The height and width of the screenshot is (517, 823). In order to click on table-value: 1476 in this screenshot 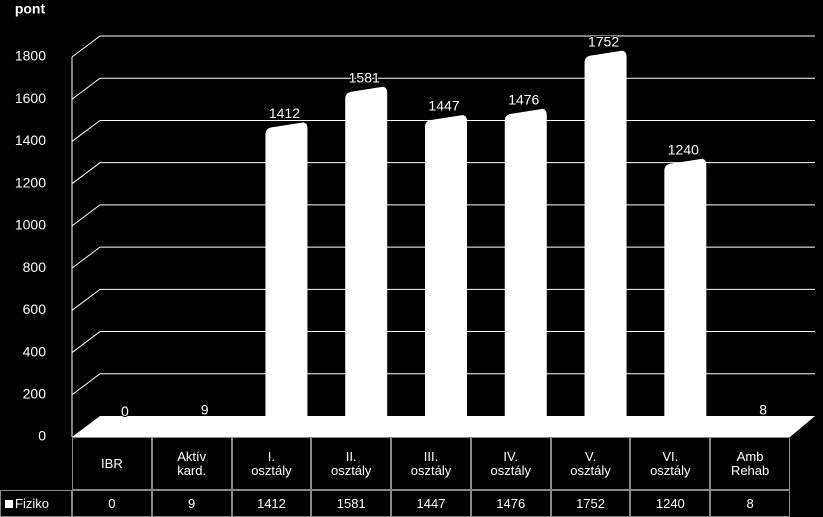, I will do `click(510, 503)`.